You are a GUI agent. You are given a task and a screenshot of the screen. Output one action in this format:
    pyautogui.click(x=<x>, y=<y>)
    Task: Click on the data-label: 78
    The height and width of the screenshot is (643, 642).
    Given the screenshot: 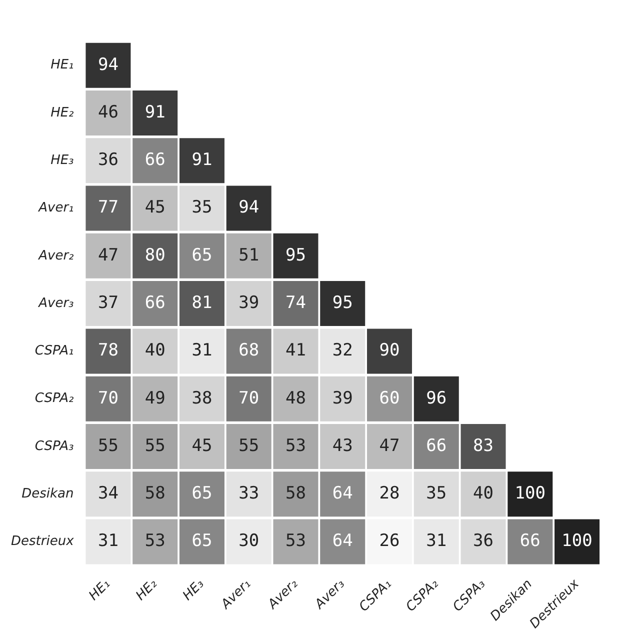 What is the action you would take?
    pyautogui.click(x=108, y=350)
    